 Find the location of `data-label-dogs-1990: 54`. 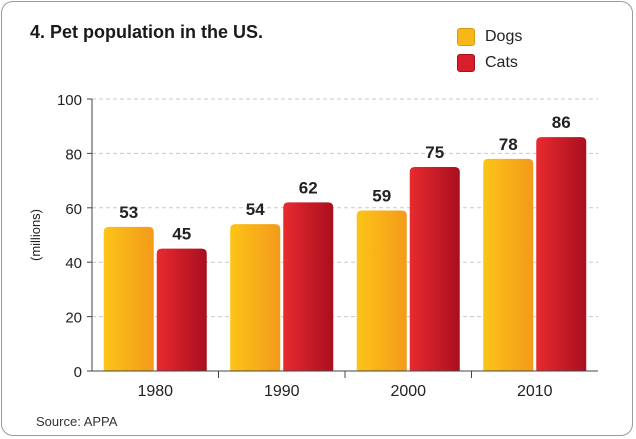

data-label-dogs-1990: 54 is located at coordinates (255, 209).